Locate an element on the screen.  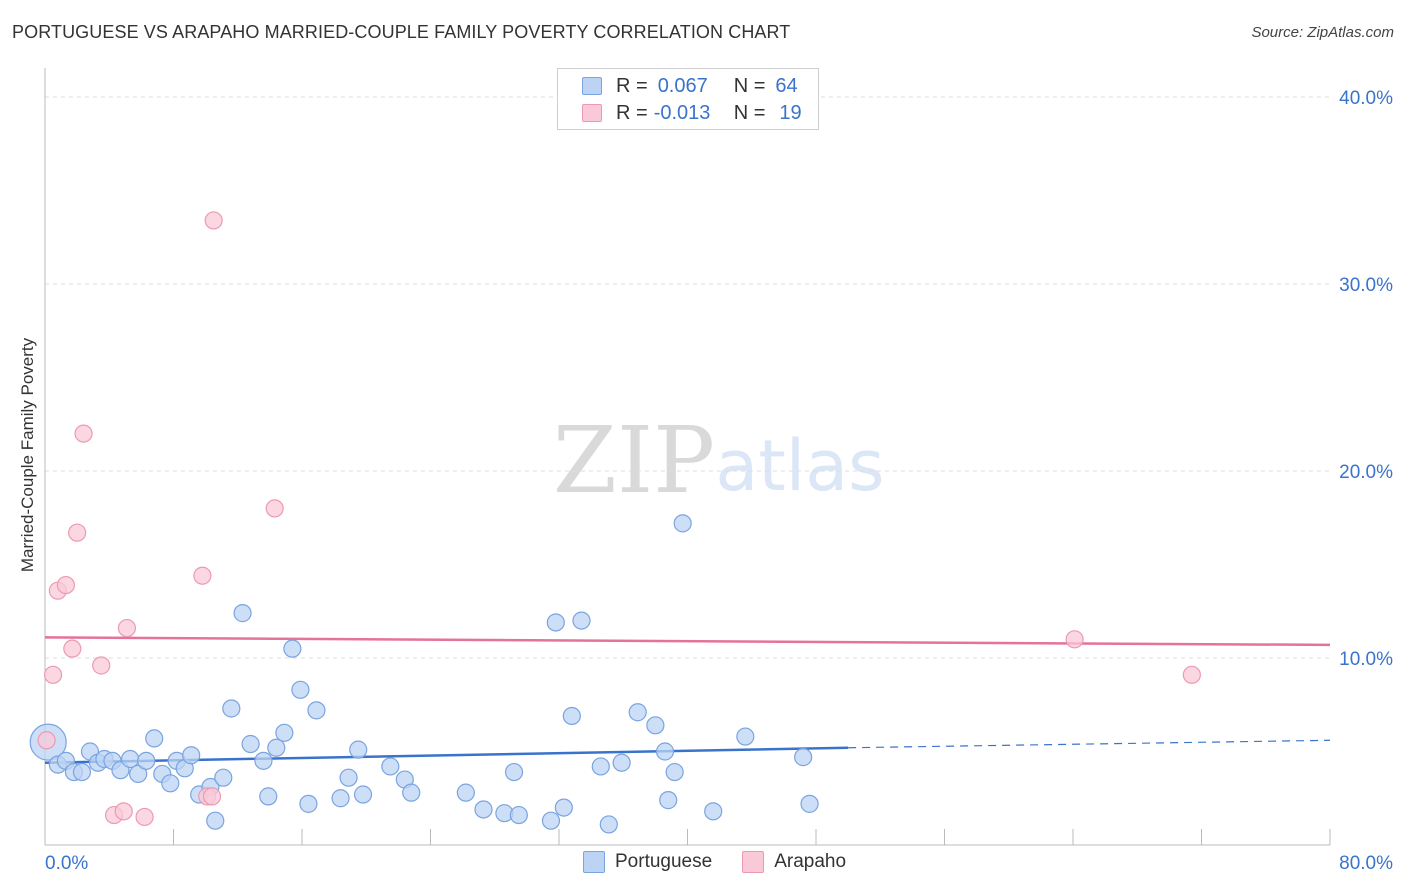
trend-extension-portuguese is located at coordinates (1089, 744).